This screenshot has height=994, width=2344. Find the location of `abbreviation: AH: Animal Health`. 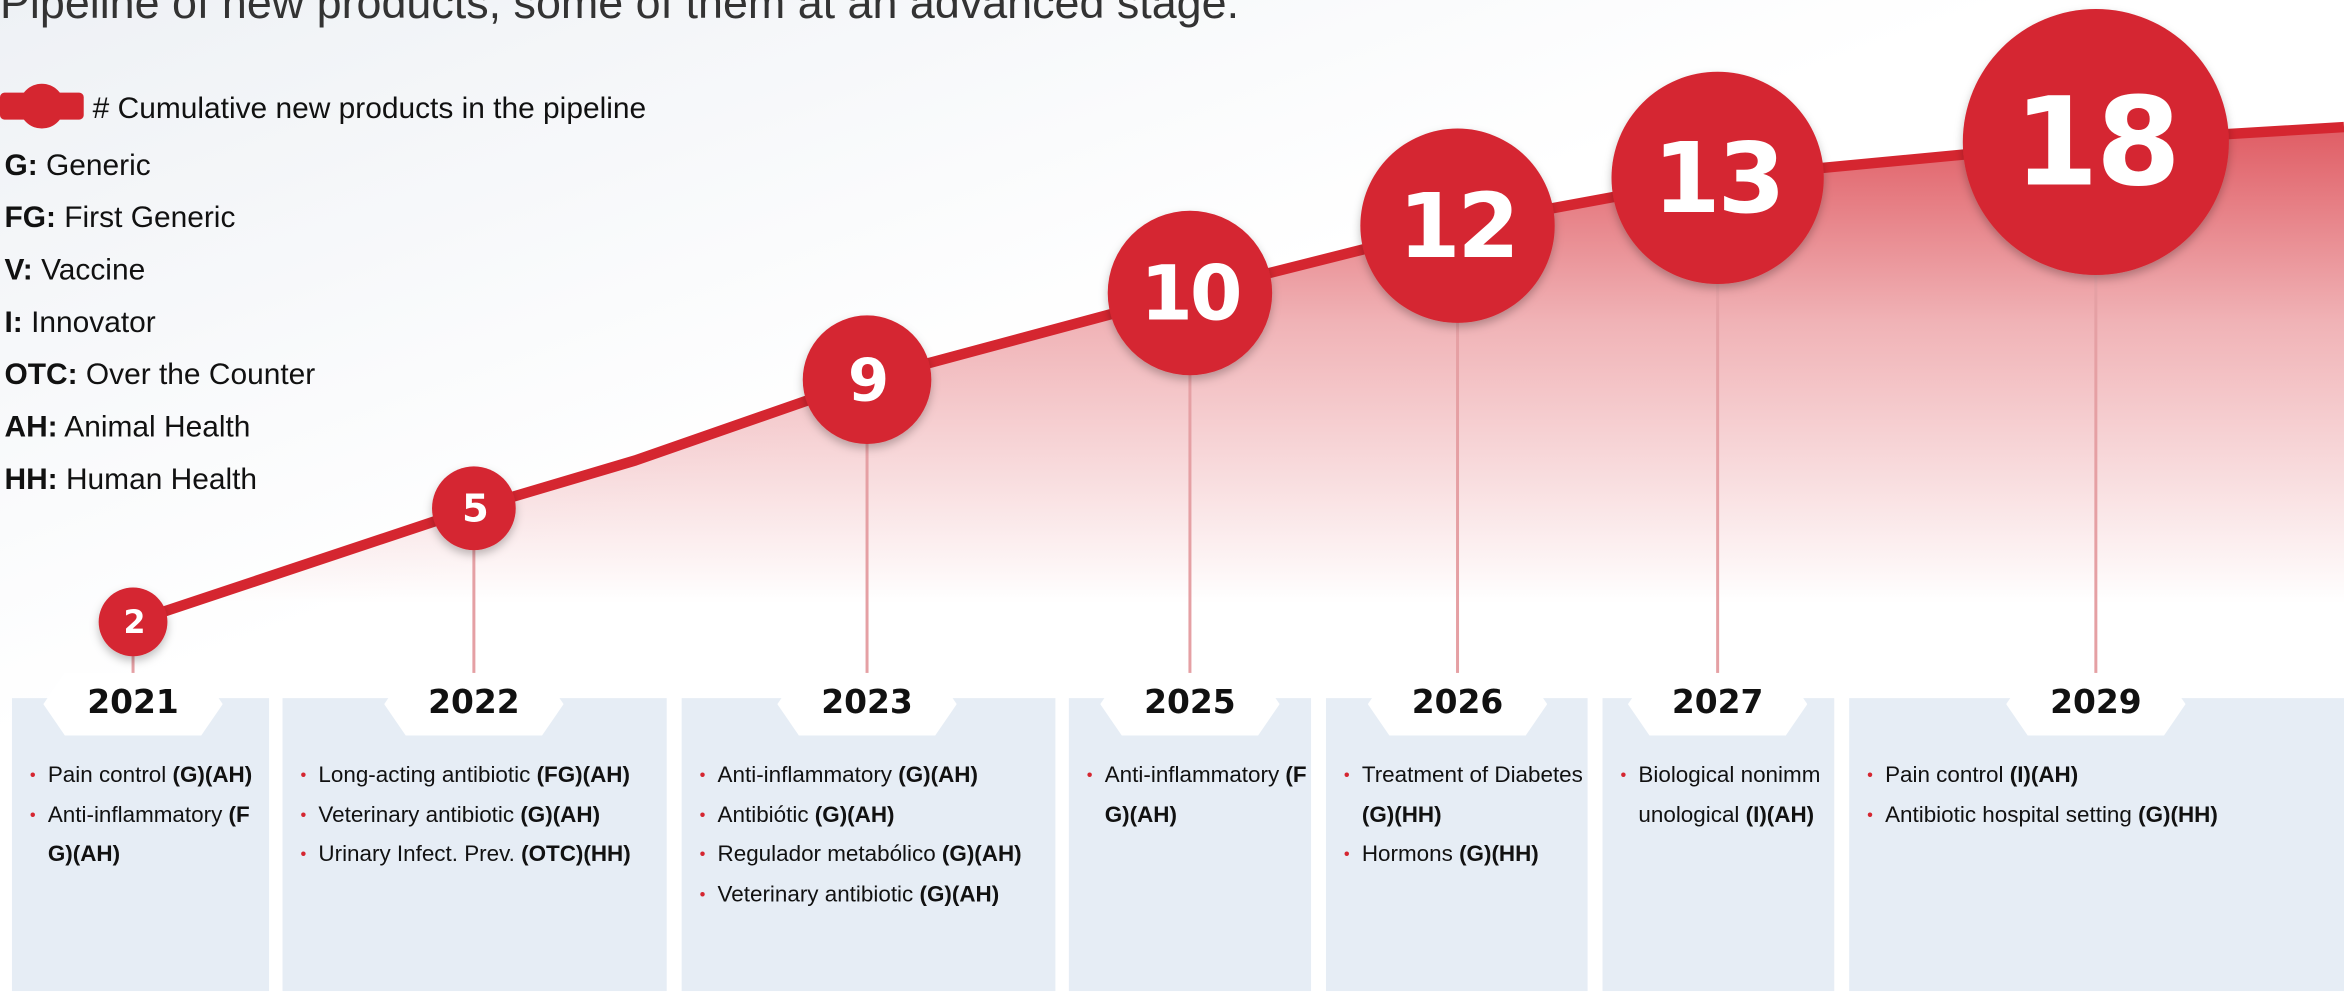

abbreviation: AH: Animal Health is located at coordinates (127, 428).